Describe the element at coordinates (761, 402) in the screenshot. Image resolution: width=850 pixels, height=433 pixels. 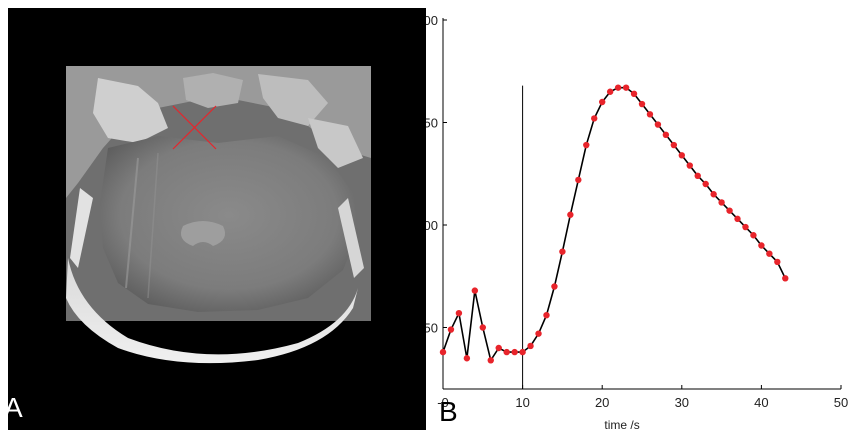
I see `x-tick-label: 40` at that location.